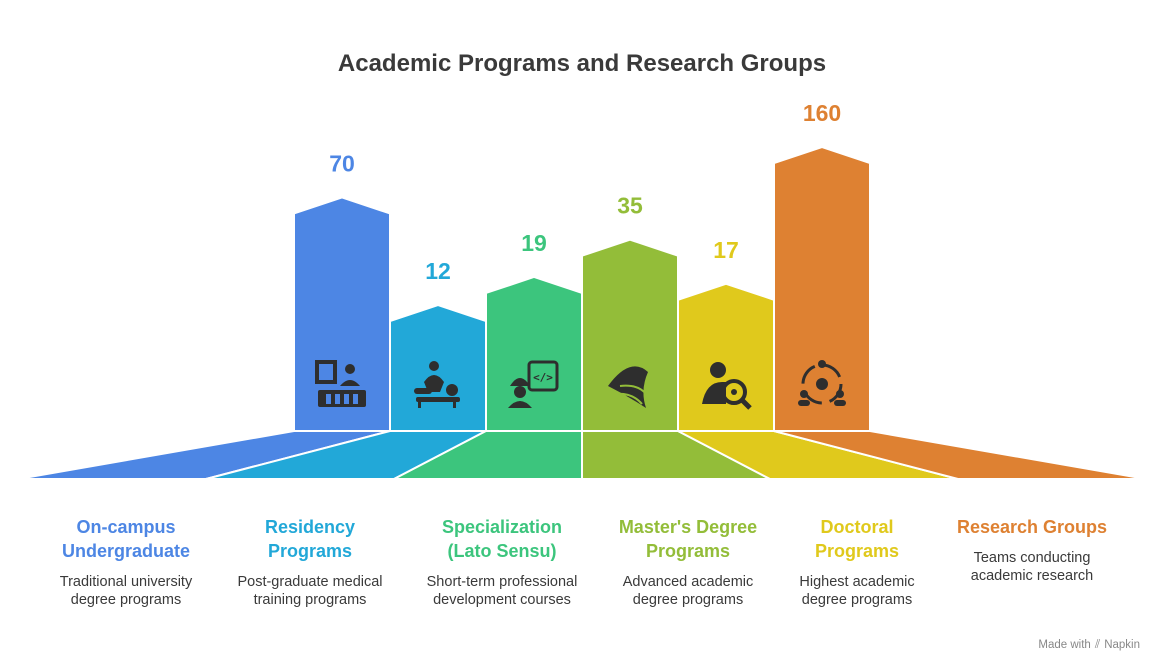  I want to click on researcher-search-icon, so click(727, 386).